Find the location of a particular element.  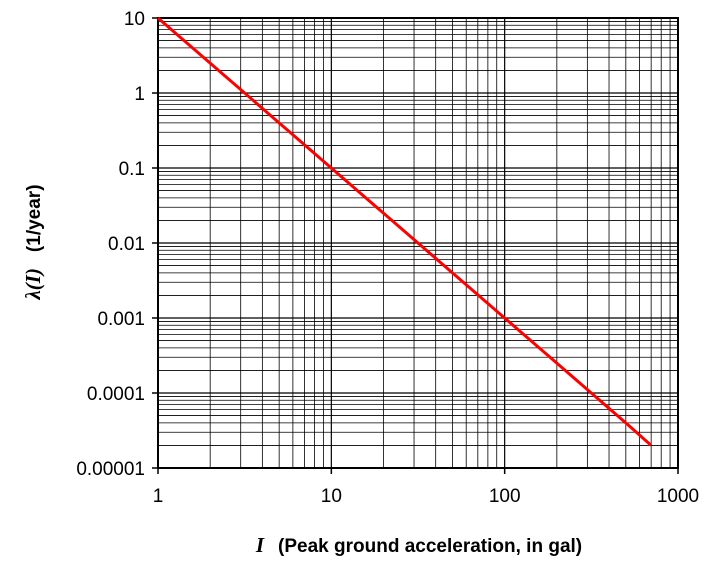

x-tick-label: 1000 is located at coordinates (678, 496).